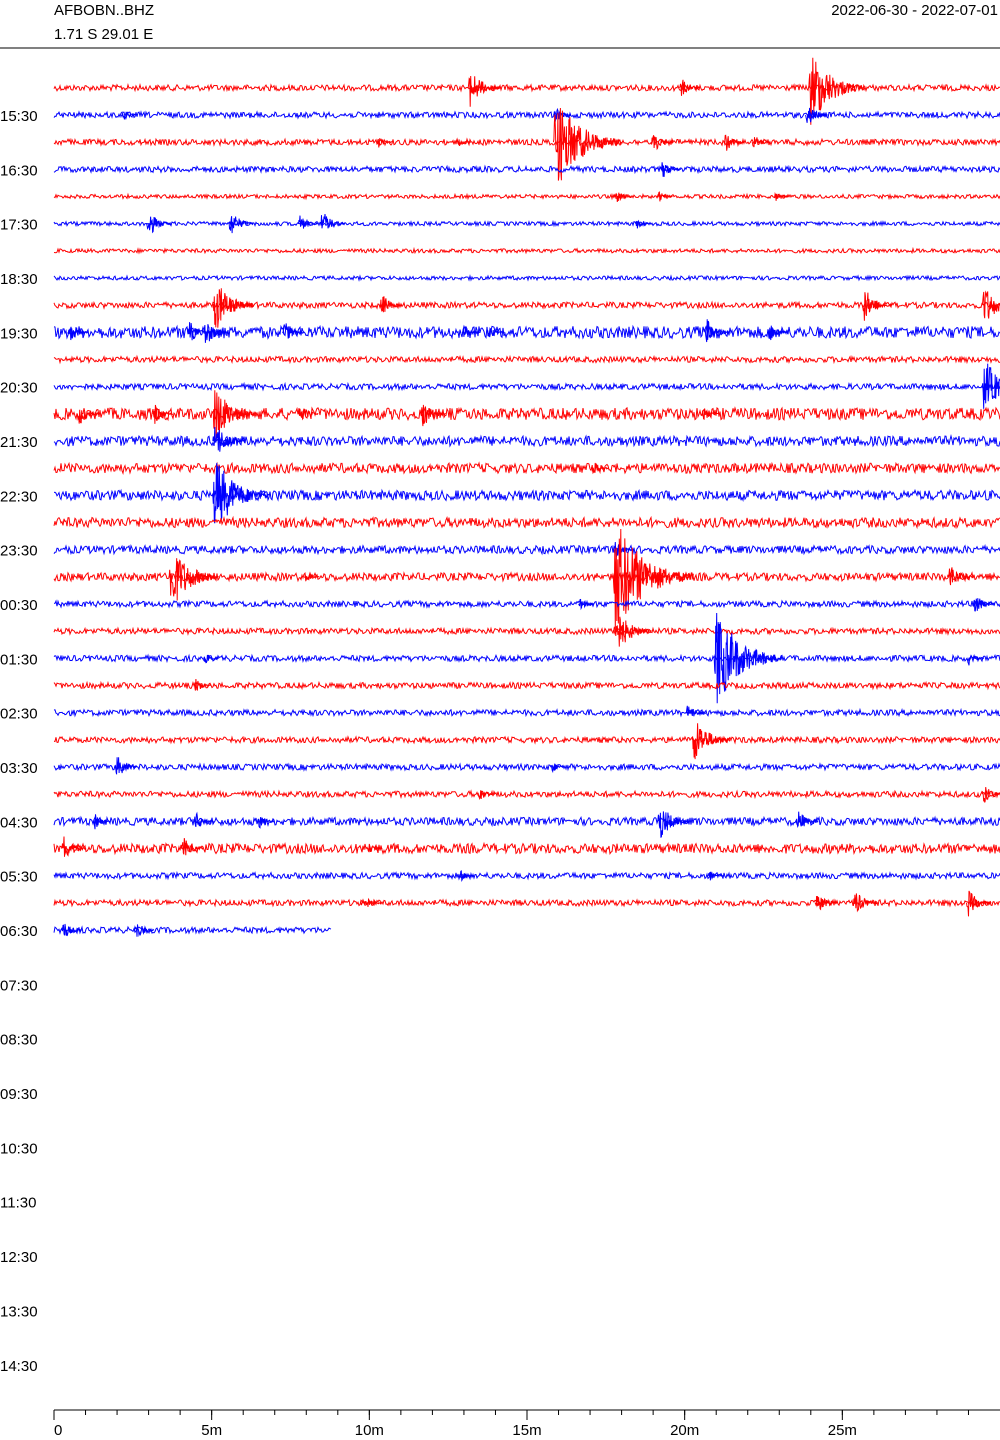 This screenshot has width=1000, height=1440. Describe the element at coordinates (19, 877) in the screenshot. I see `row-label: 05:30` at that location.